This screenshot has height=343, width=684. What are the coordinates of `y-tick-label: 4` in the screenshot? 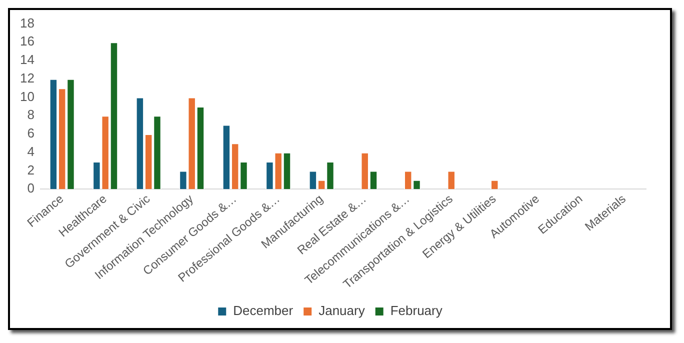 It's located at (30, 151).